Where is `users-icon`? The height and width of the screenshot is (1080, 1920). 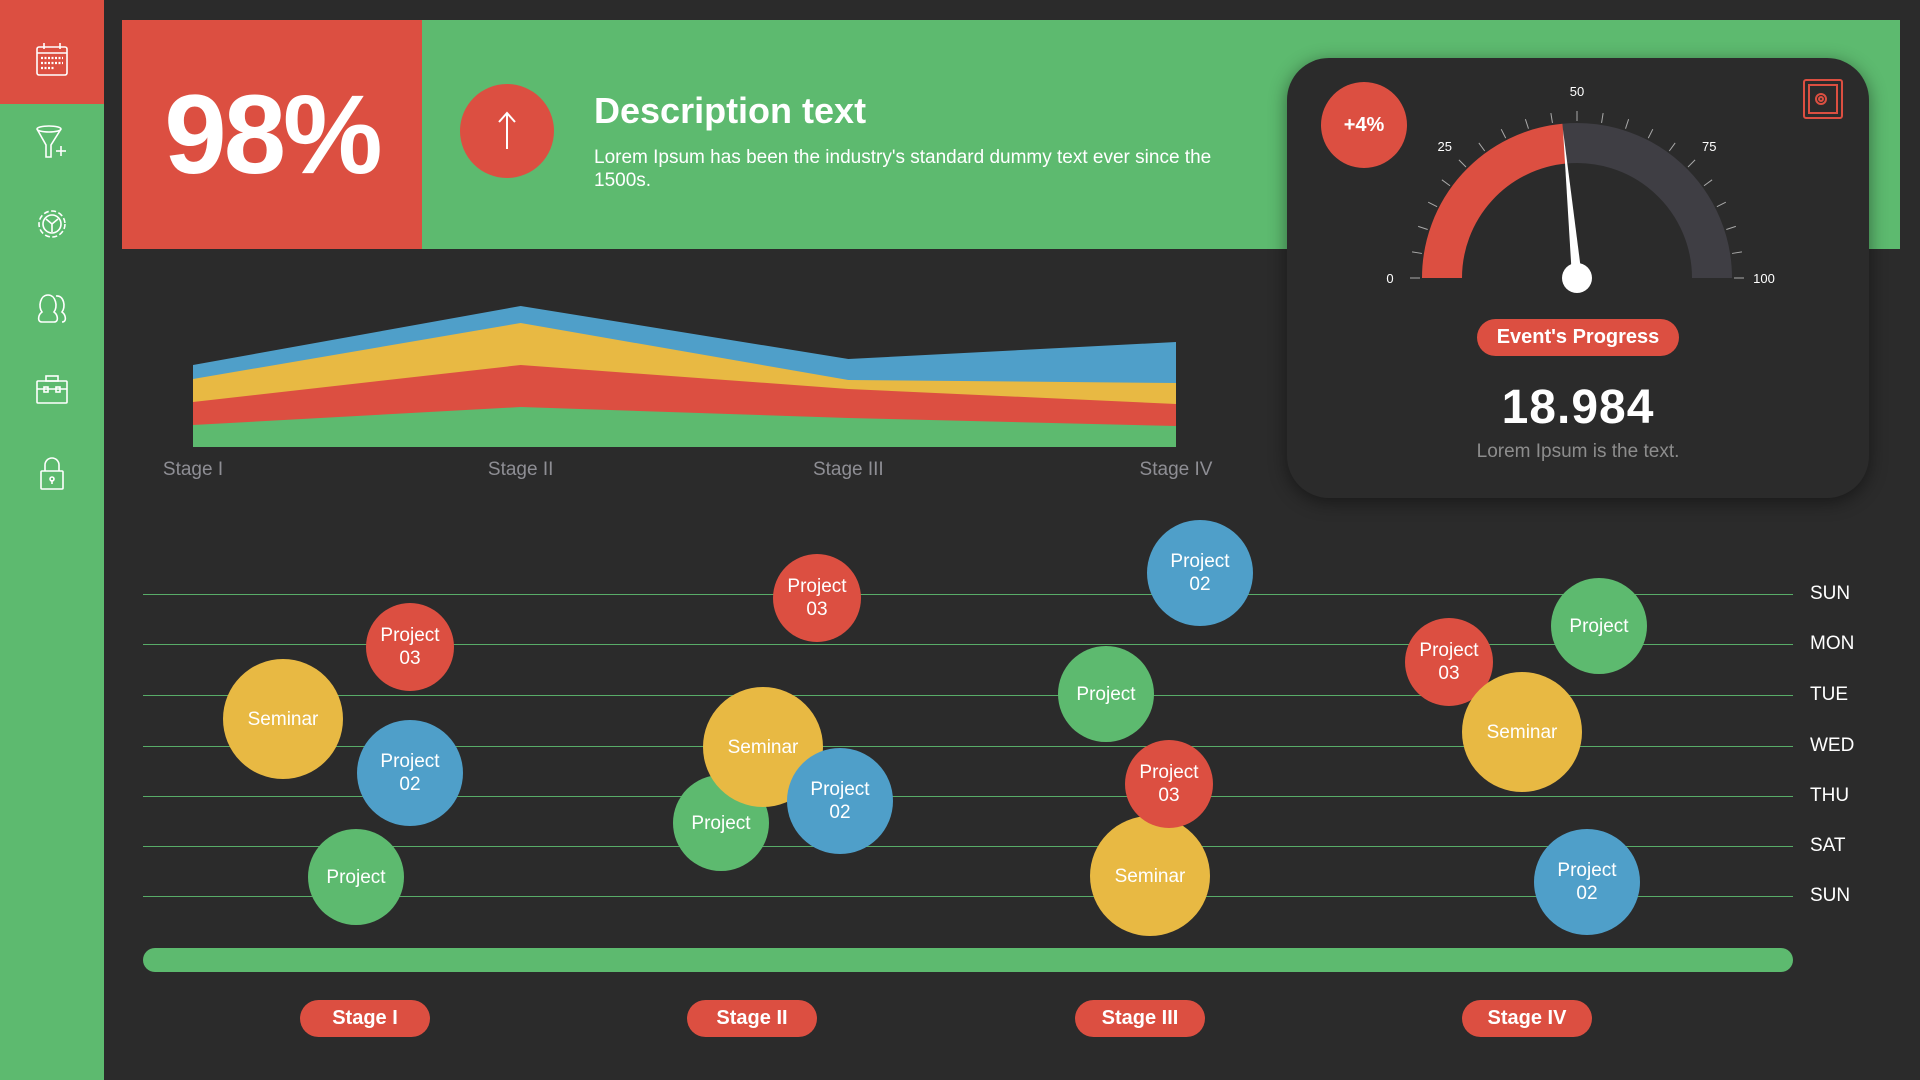
users-icon is located at coordinates (52, 307).